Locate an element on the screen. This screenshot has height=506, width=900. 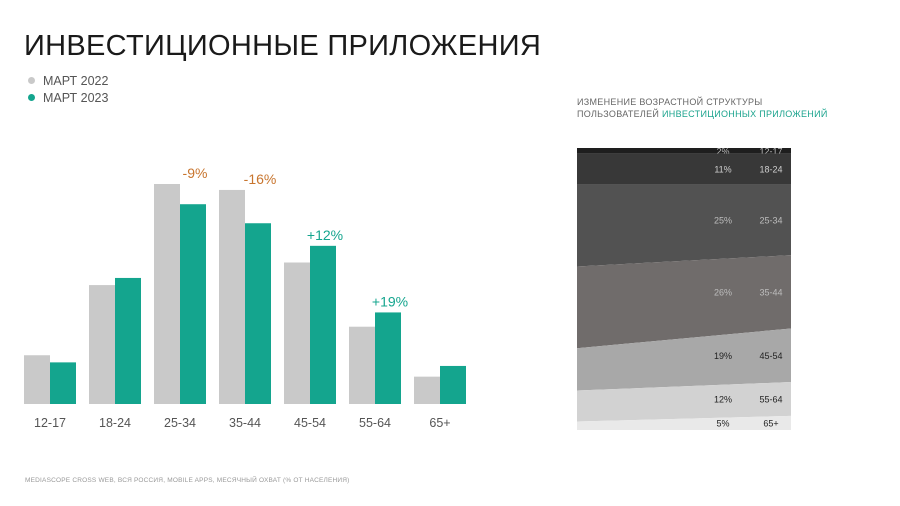
band-percent-label: 12% is located at coordinates (723, 399).